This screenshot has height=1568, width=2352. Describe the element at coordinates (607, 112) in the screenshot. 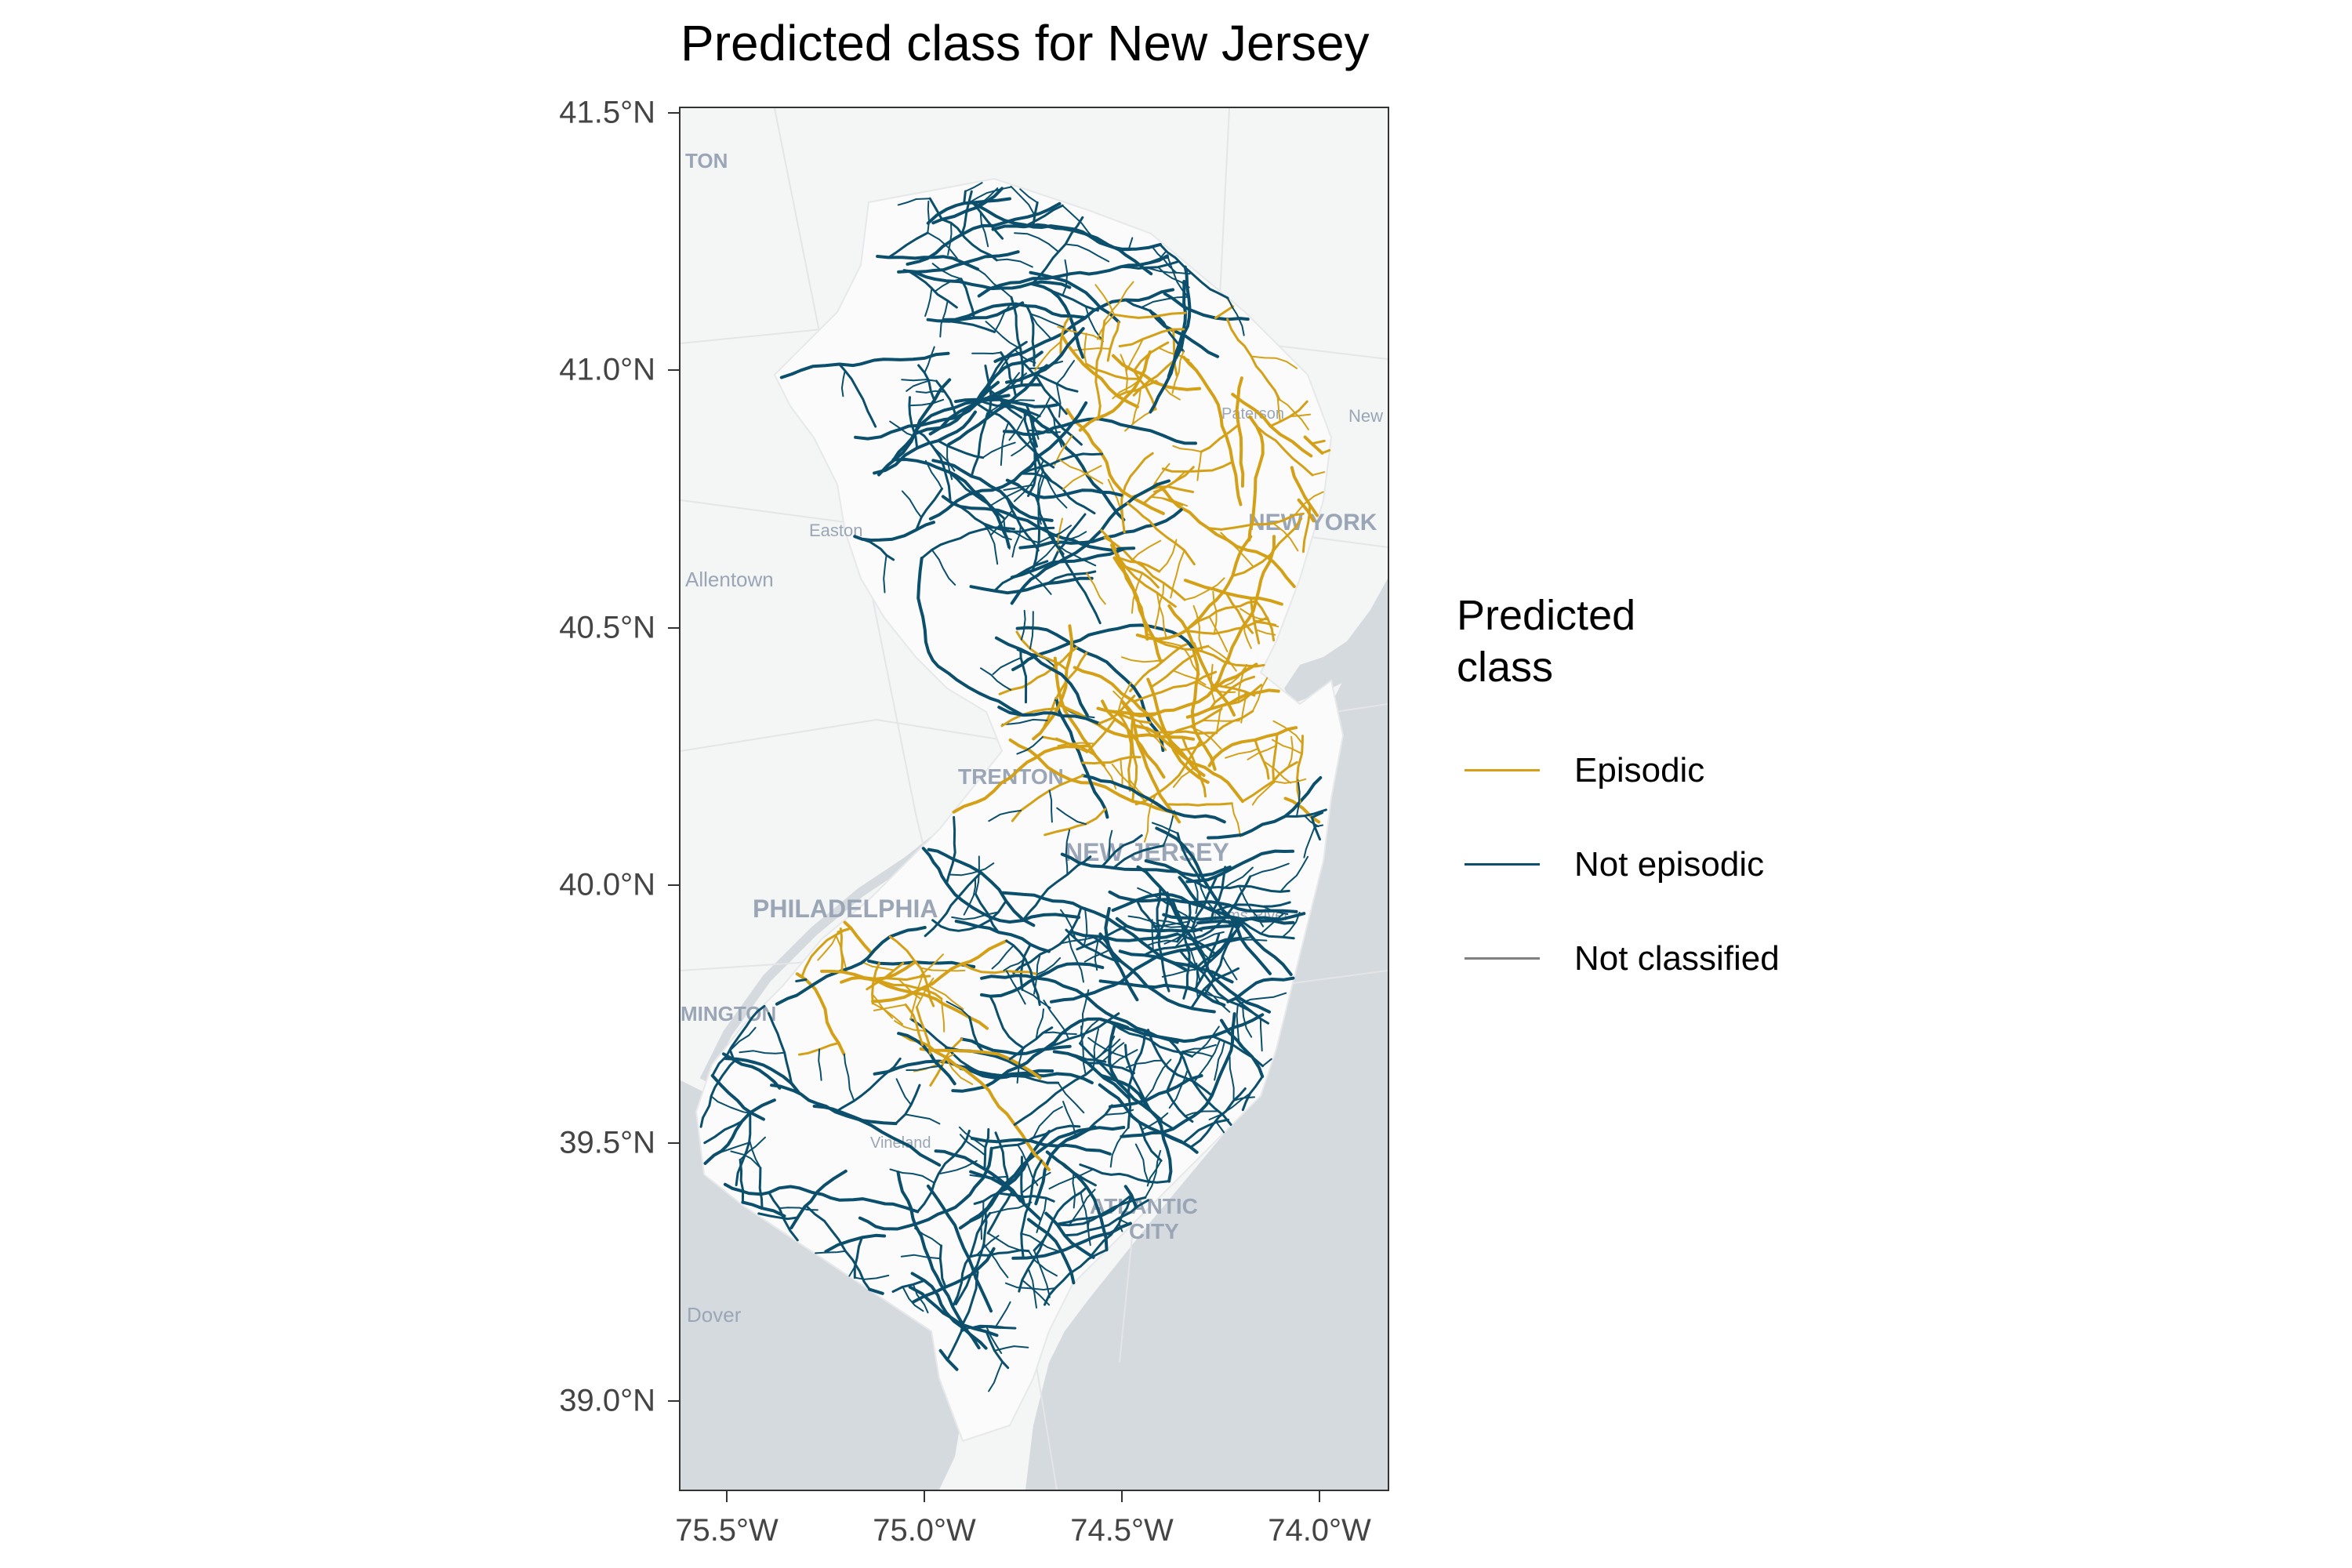

I see `y-tick-label-41-5: 41.5°N` at that location.